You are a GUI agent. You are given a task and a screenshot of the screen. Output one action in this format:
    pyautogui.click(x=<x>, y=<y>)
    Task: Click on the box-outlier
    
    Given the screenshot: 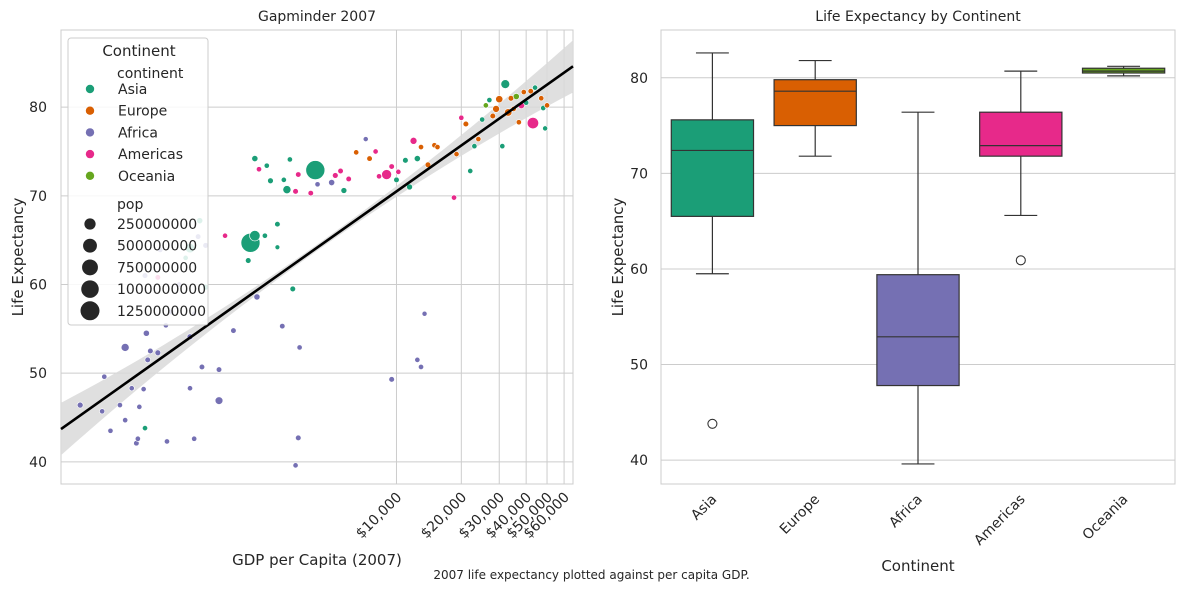 What is the action you would take?
    pyautogui.click(x=712, y=423)
    